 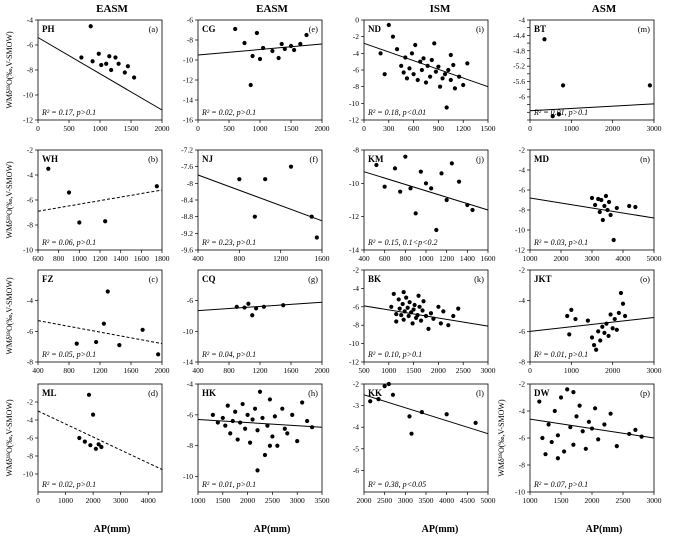 What do you see at coordinates (488, 258) in the screenshot?
I see `x-tick-label-km-6: 1600` at bounding box center [488, 258].